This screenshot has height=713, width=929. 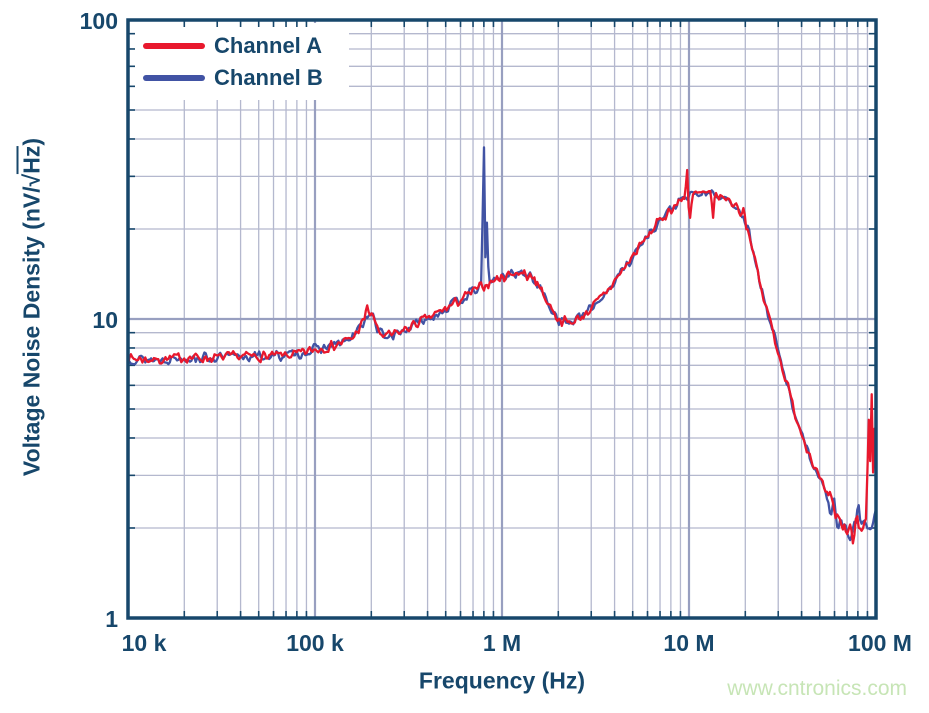 What do you see at coordinates (30, 159) in the screenshot?
I see `y-axis-title-radicand: Hz` at bounding box center [30, 159].